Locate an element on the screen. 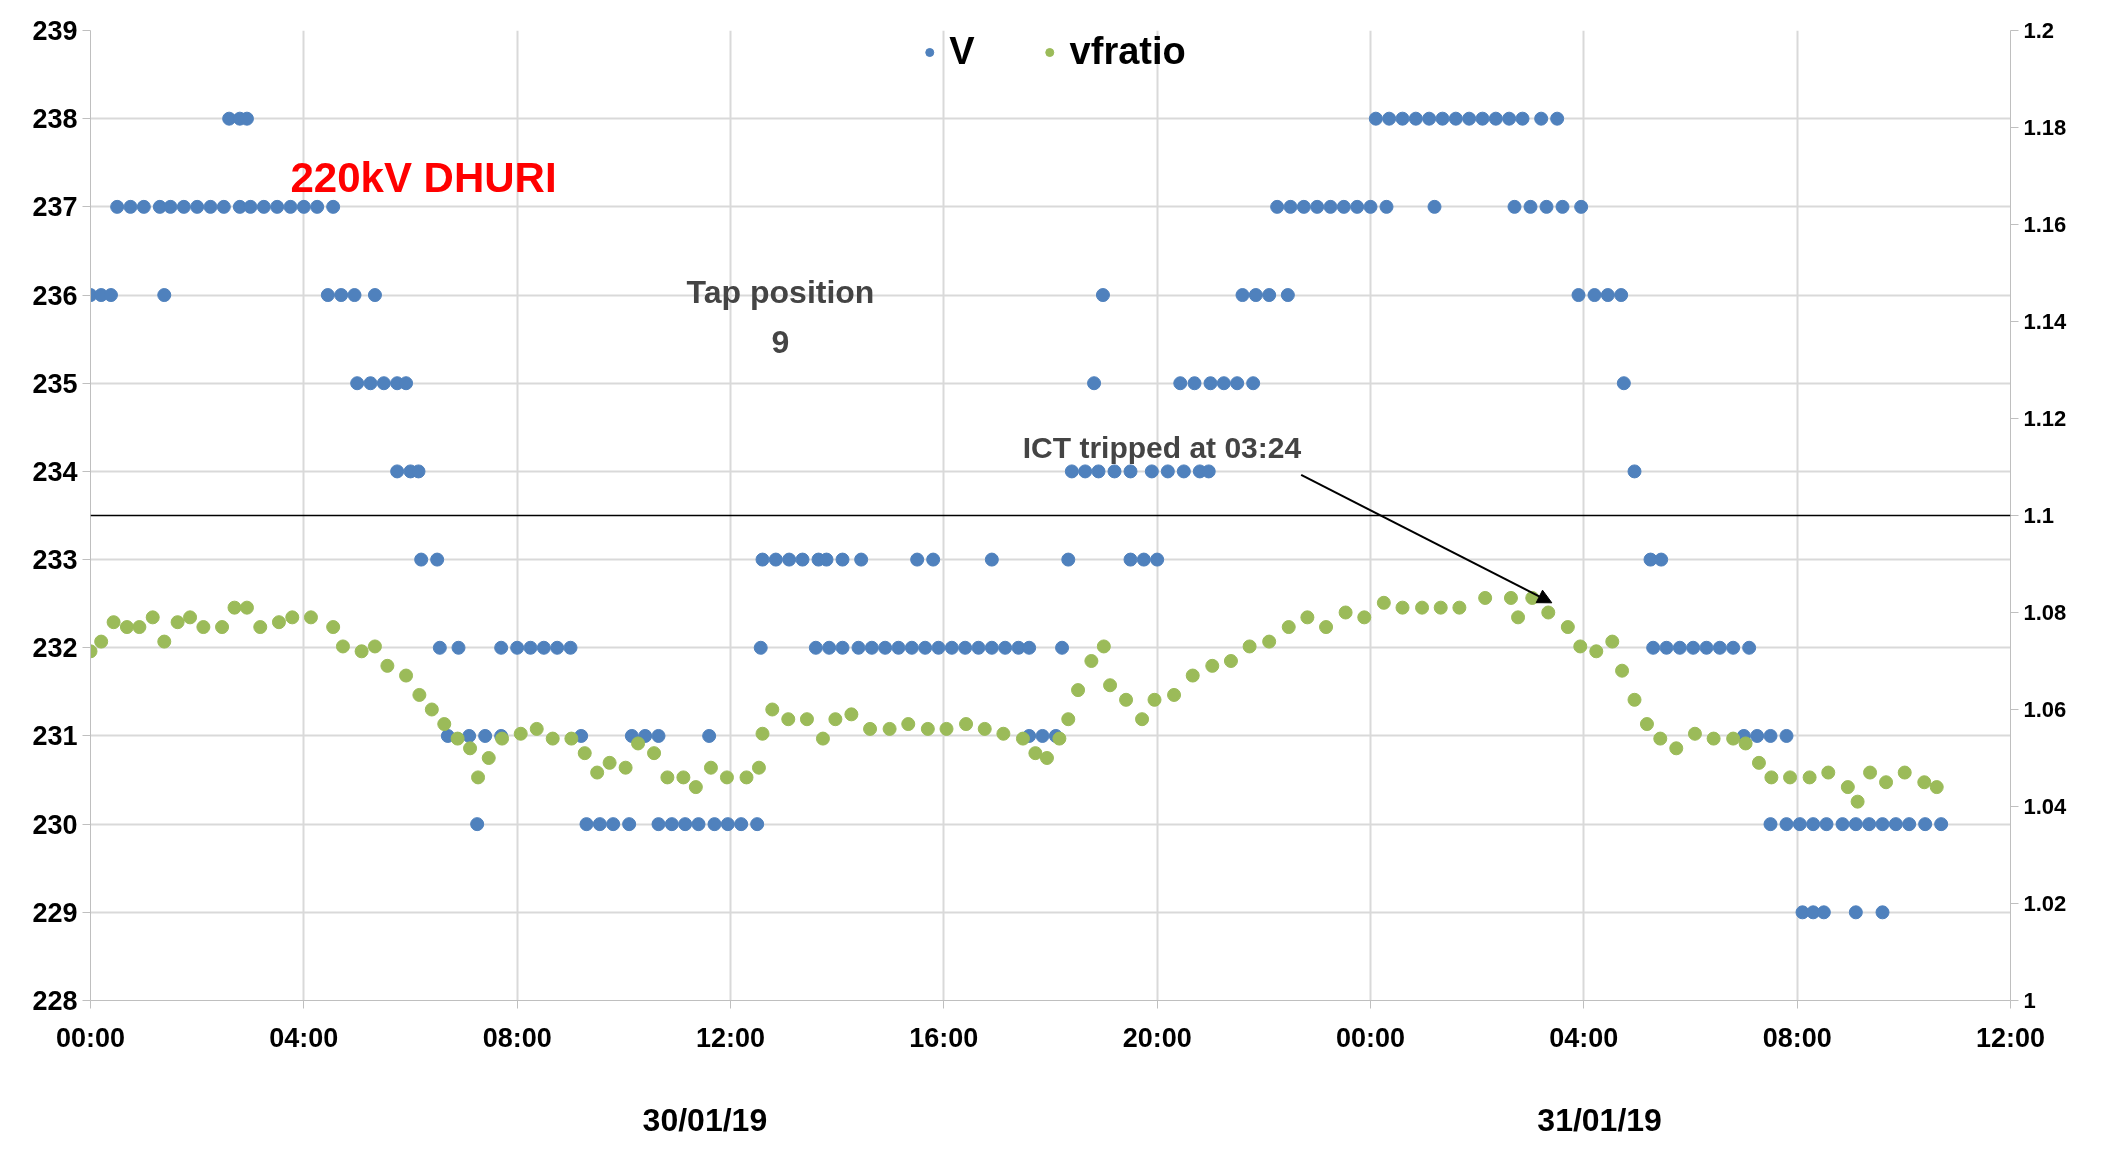  legend-label: vfratio is located at coordinates (1127, 51).